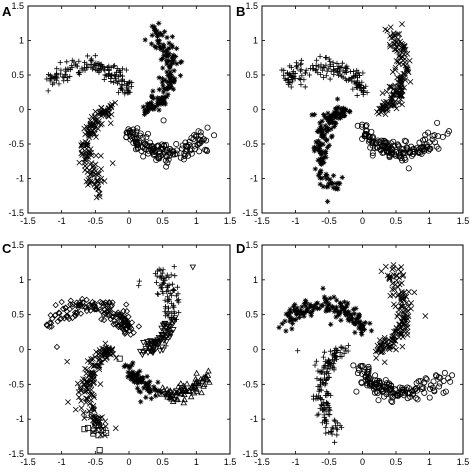 This screenshot has height=474, width=474. Describe the element at coordinates (128, 462) in the screenshot. I see `x-tick-label: 0` at that location.